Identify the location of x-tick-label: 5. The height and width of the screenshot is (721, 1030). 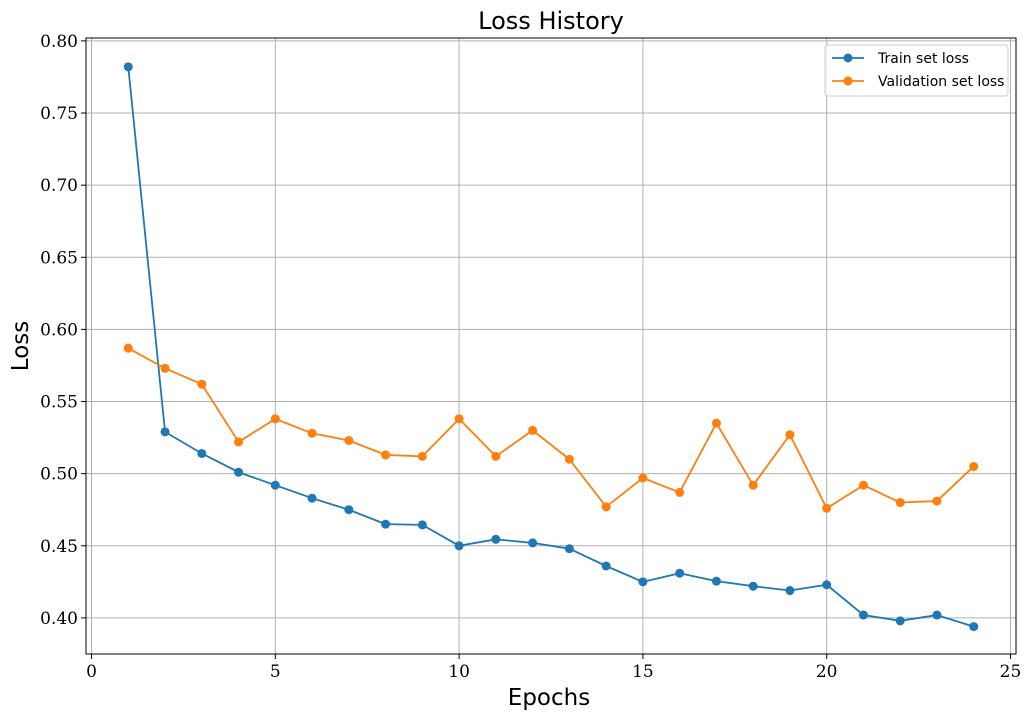
(275, 672).